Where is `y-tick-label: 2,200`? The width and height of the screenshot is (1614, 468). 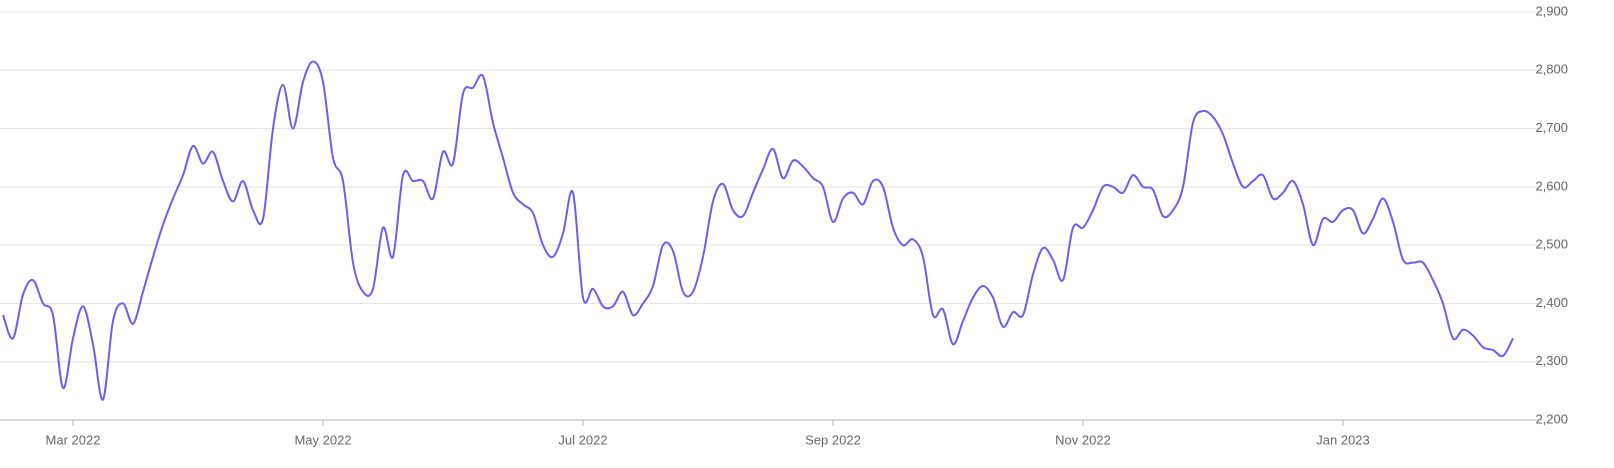
y-tick-label: 2,200 is located at coordinates (1551, 418).